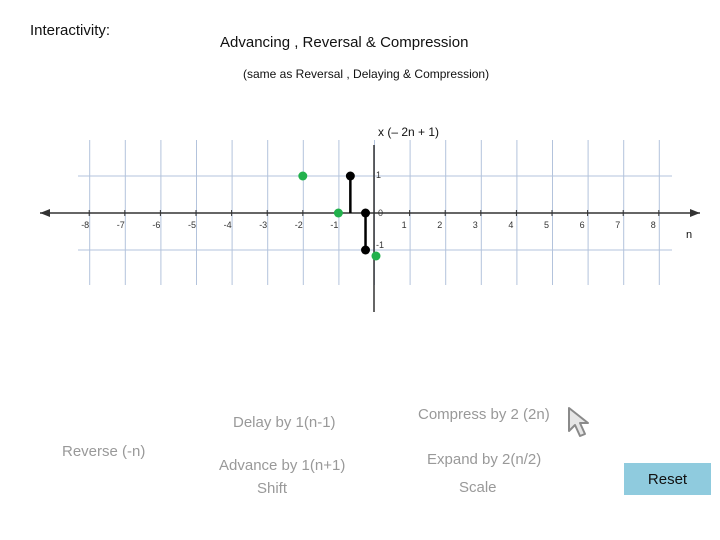 The image size is (720, 540). Describe the element at coordinates (582, 225) in the screenshot. I see `x-tick-label: 6` at that location.